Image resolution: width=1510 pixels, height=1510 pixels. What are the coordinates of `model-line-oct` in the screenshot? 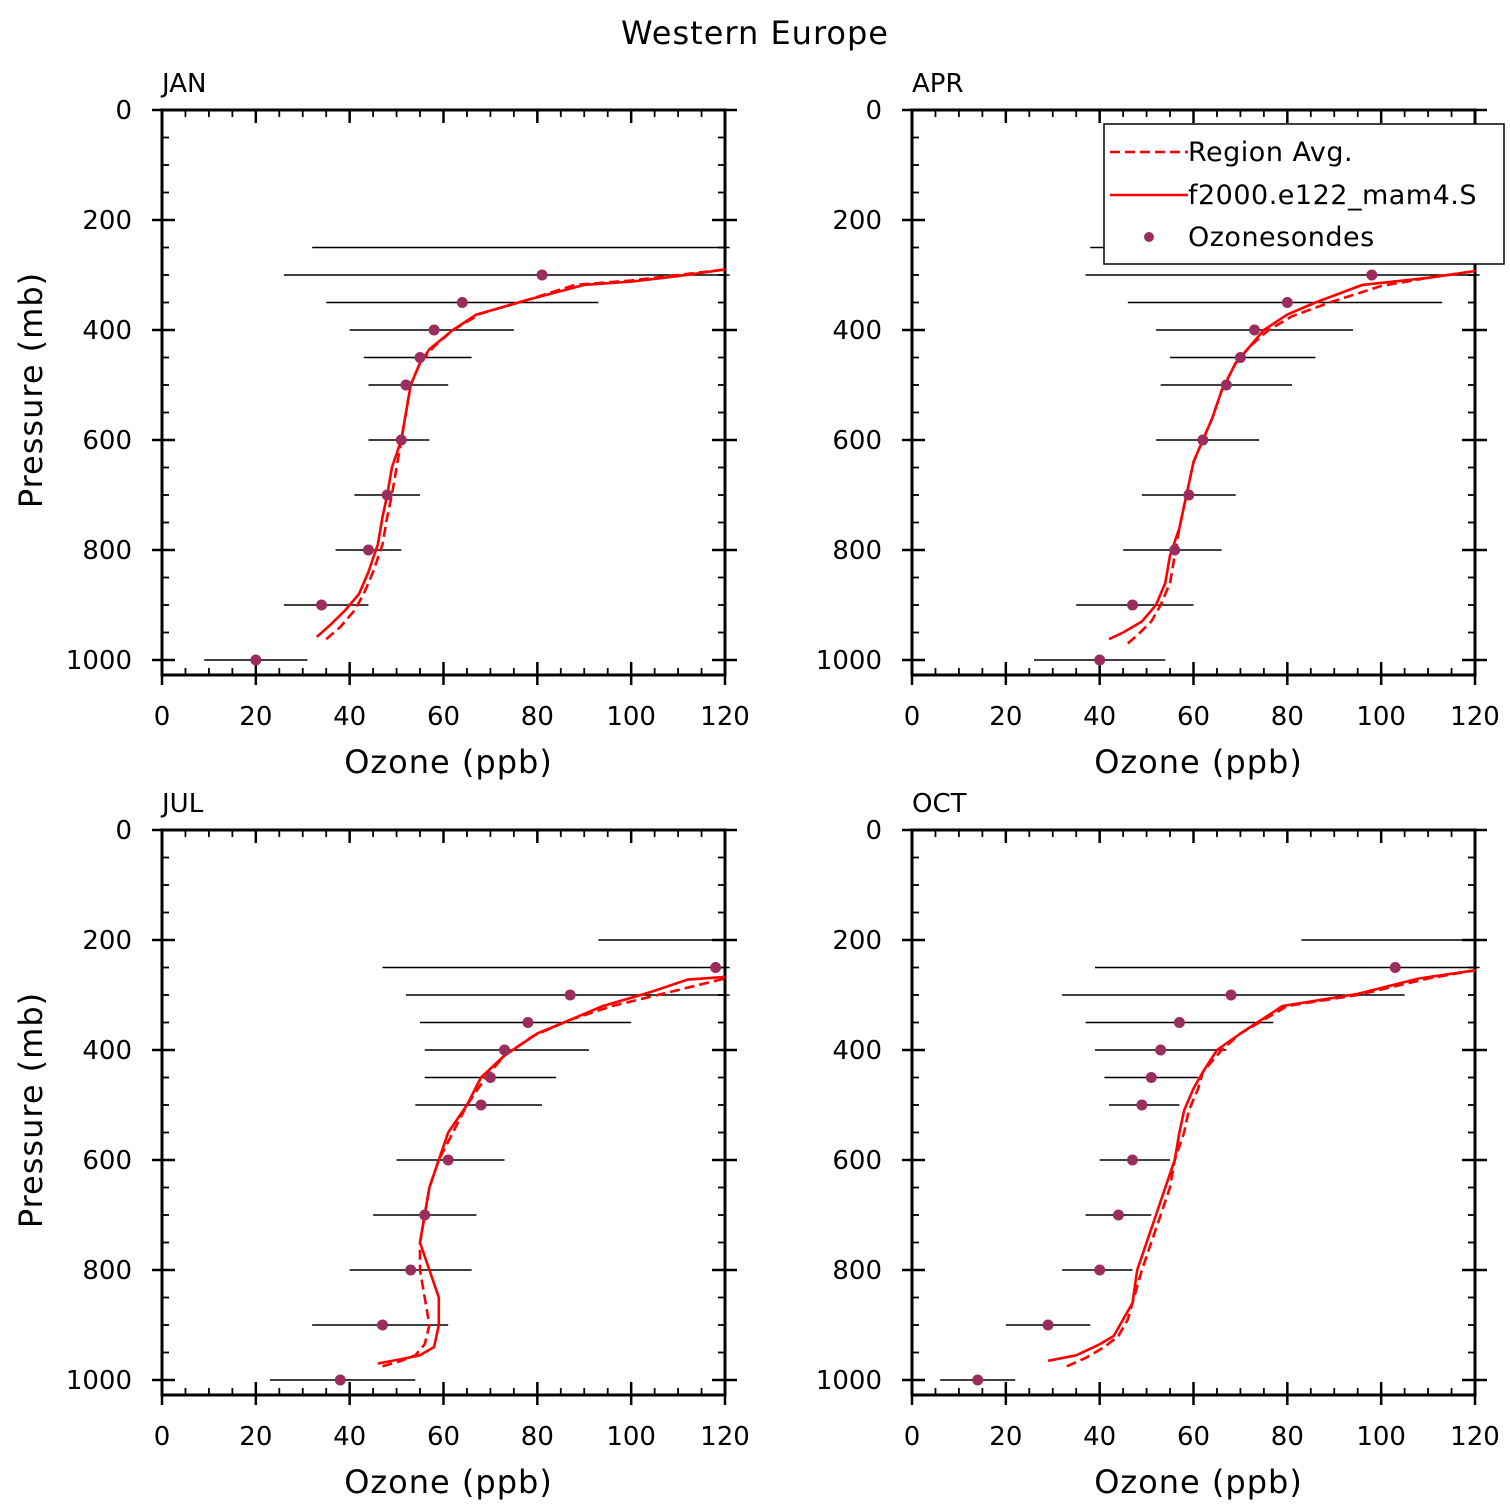 It's located at (1261, 1166).